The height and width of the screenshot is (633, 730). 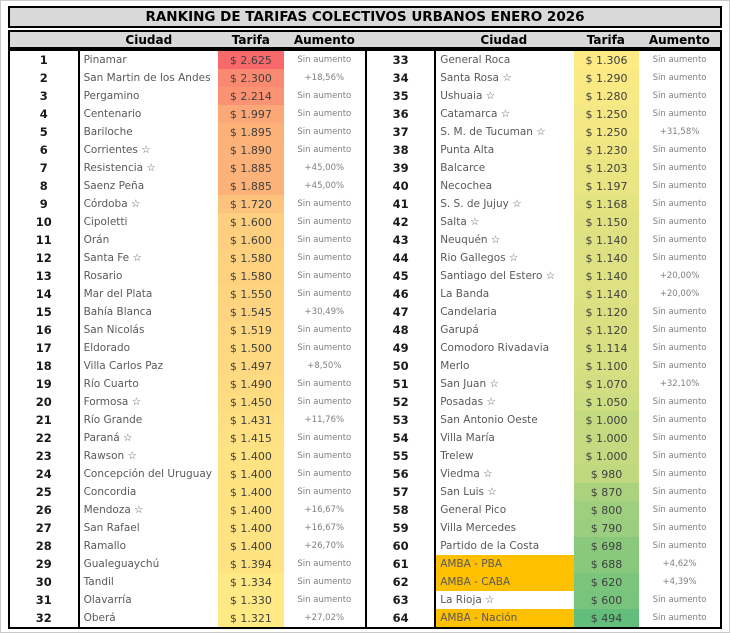 What do you see at coordinates (45, 474) in the screenshot?
I see `rank-cell: 24` at bounding box center [45, 474].